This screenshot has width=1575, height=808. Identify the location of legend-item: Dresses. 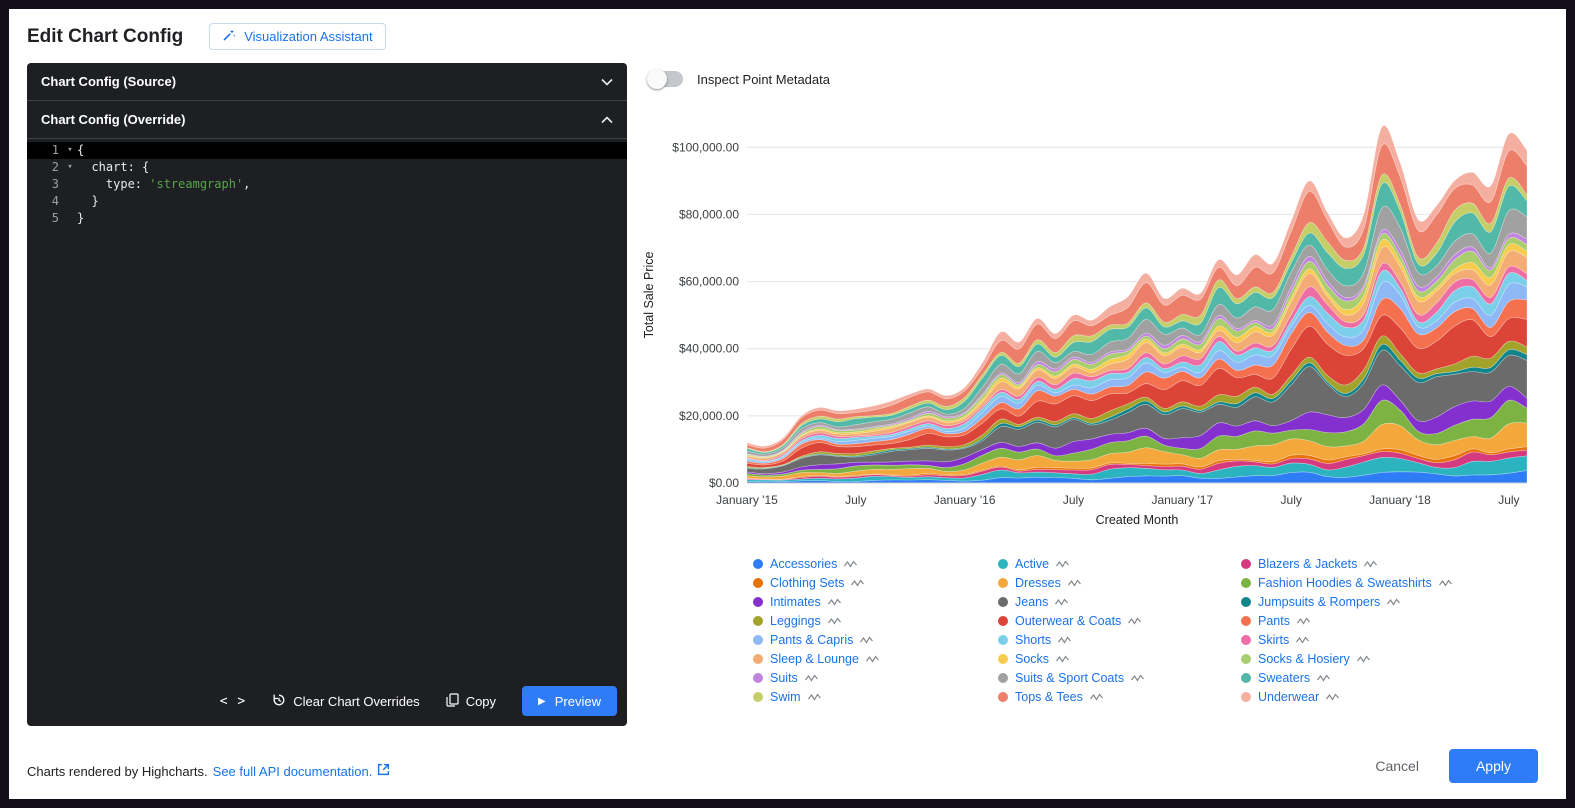
(1119, 582).